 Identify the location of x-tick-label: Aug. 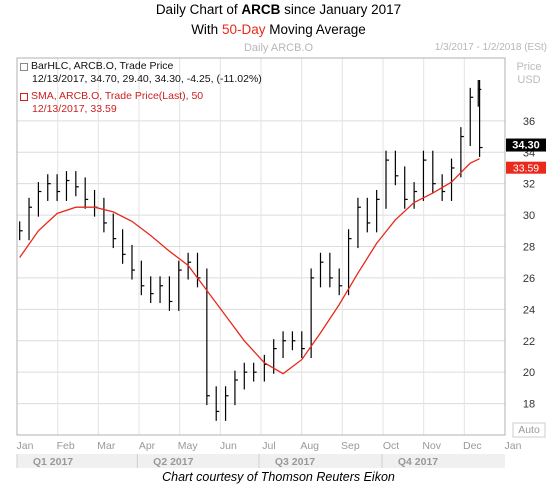
(309, 446).